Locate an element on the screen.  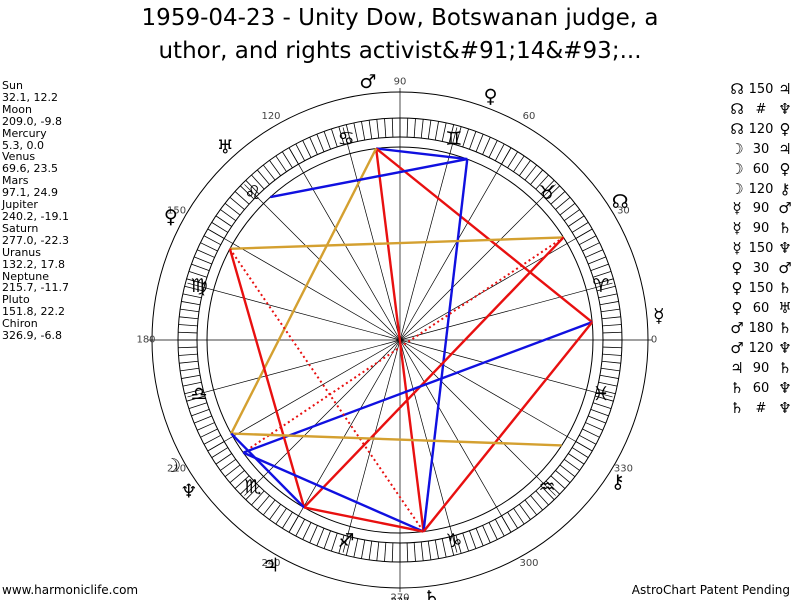
aspect-angle: 180 is located at coordinates (761, 328).